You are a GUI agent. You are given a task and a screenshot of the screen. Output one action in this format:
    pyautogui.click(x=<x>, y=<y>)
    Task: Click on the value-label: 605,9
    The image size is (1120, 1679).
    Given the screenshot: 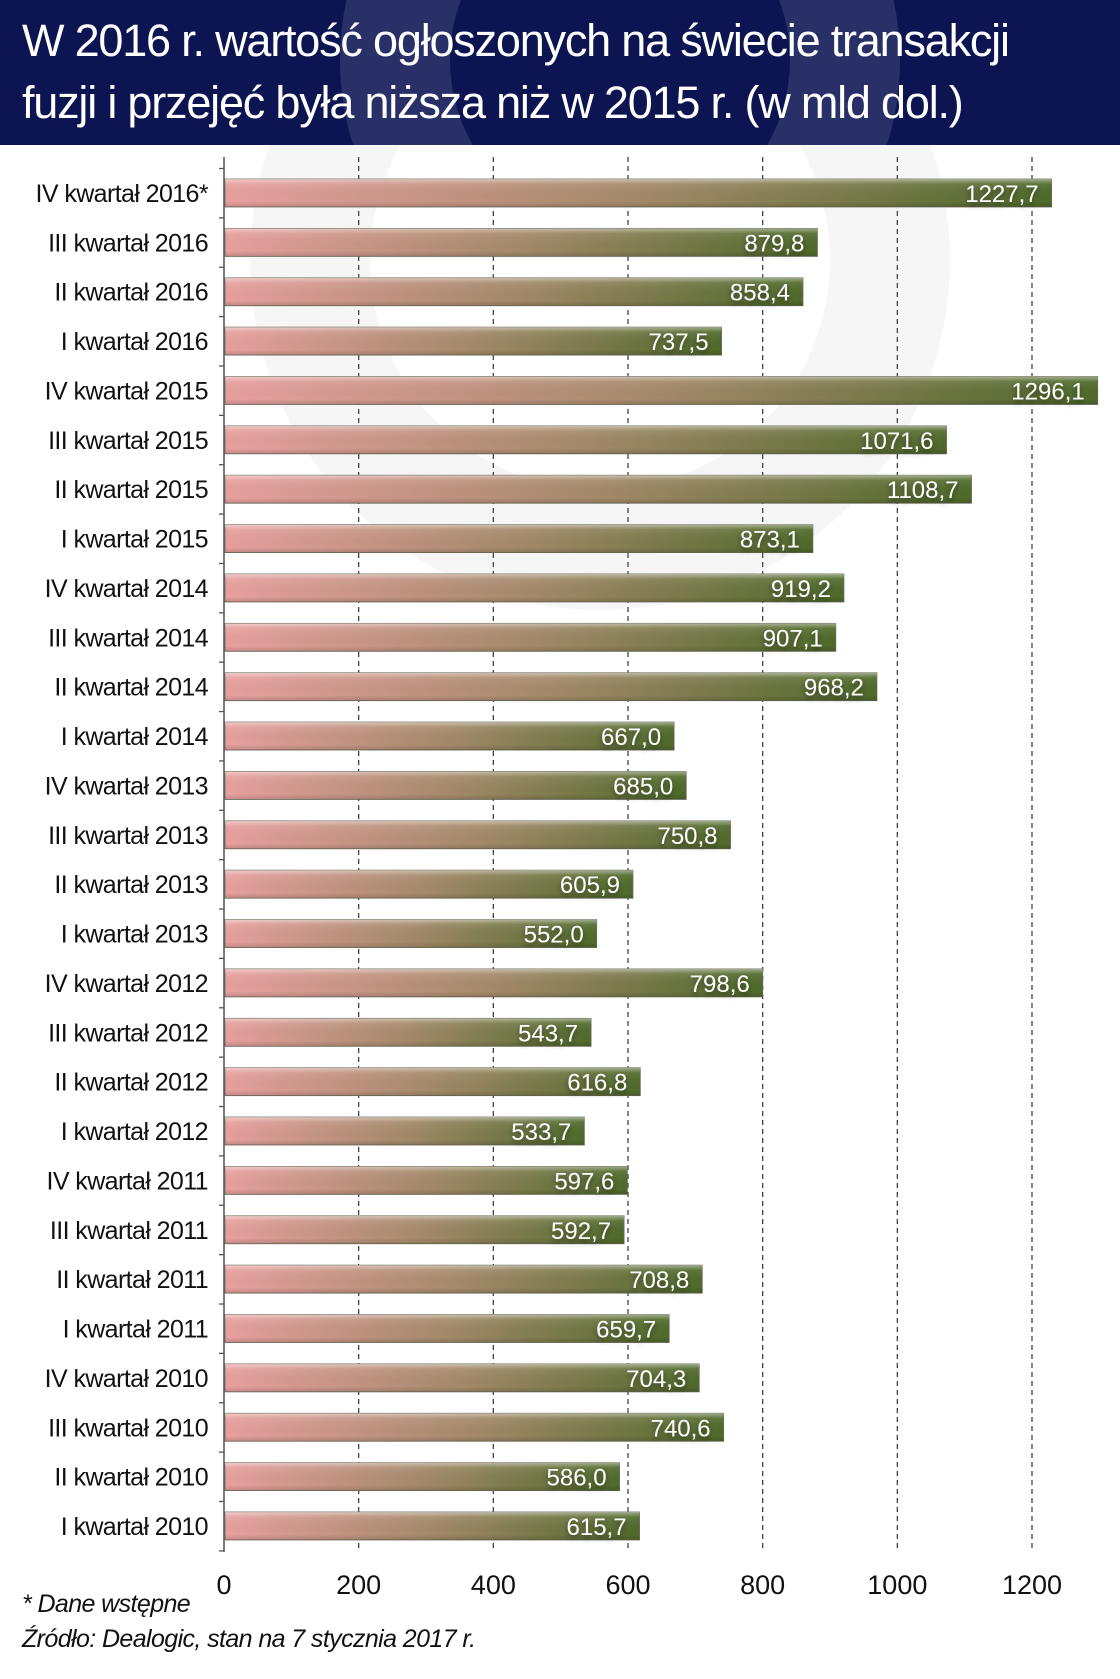 What is the action you would take?
    pyautogui.click(x=590, y=885)
    